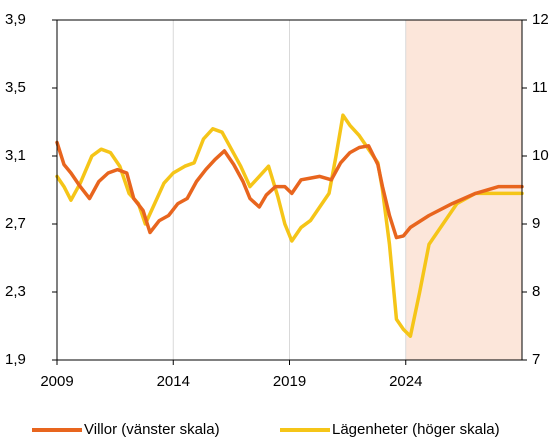  What do you see at coordinates (540, 155) in the screenshot?
I see `y2-tick-label: 10` at bounding box center [540, 155].